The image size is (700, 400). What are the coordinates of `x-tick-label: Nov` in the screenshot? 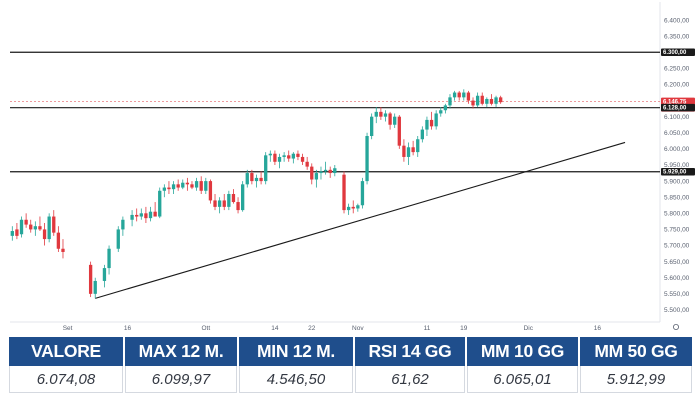 It's located at (358, 328).